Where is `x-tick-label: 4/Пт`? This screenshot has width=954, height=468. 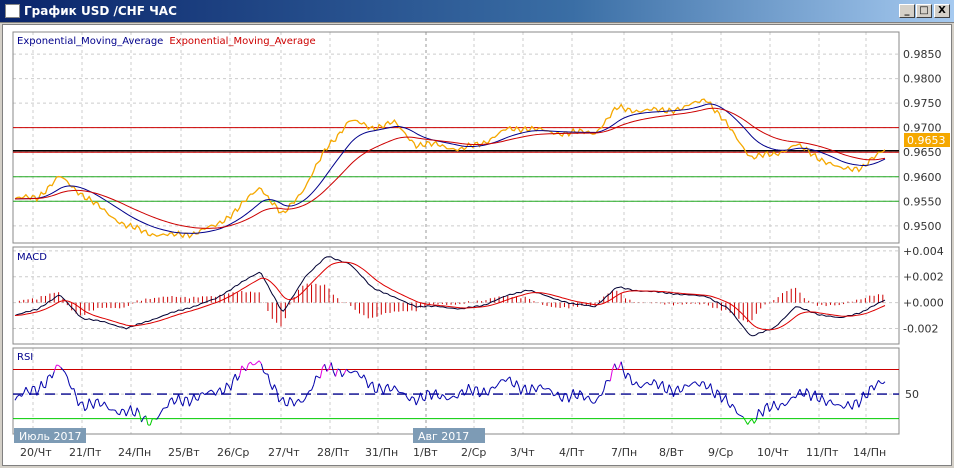 x-tick-label: 4/Пт is located at coordinates (572, 452).